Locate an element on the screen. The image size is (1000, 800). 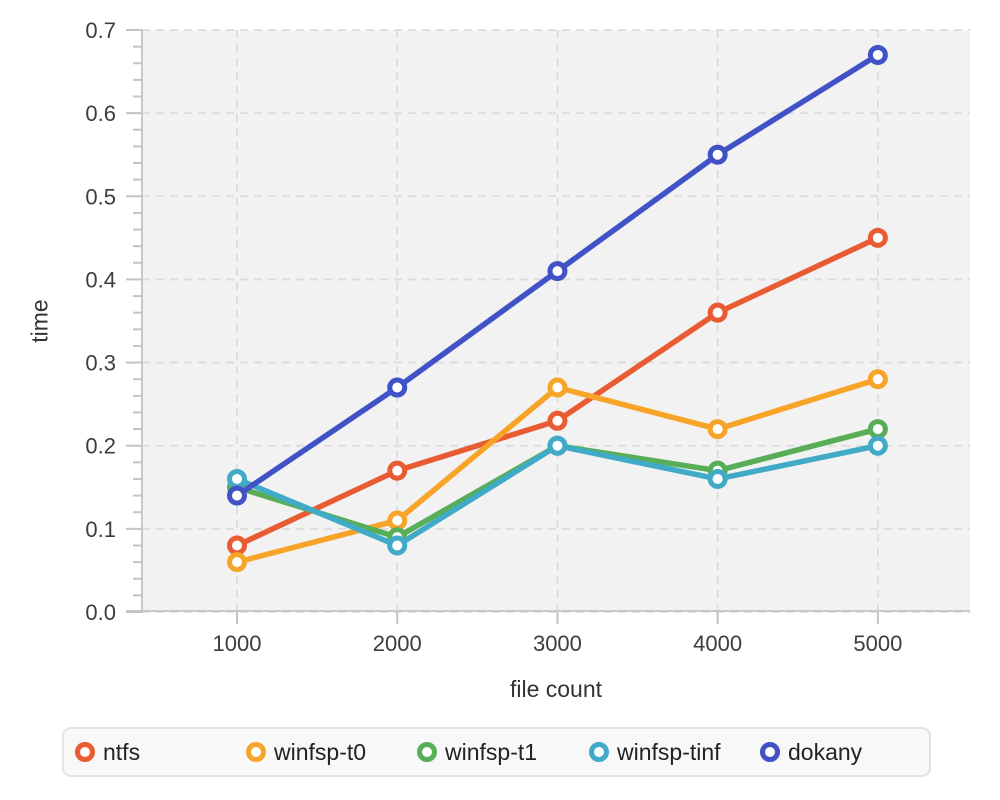
y-axis-title: time is located at coordinates (39, 321).